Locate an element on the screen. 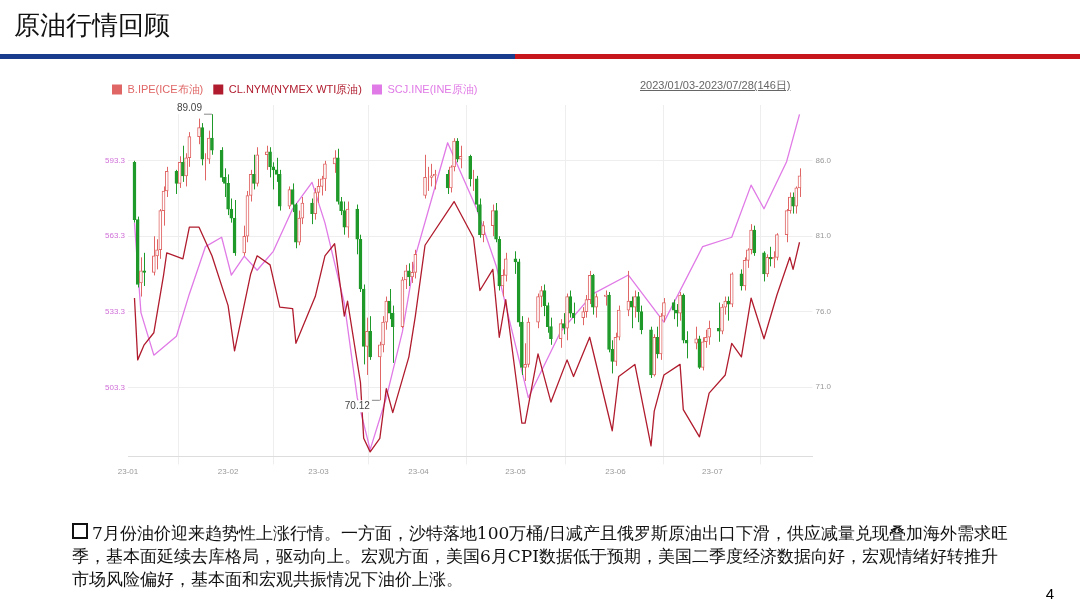 Image resolution: width=1080 pixels, height=608 pixels. y2-tick-label: 81.0 is located at coordinates (823, 236).